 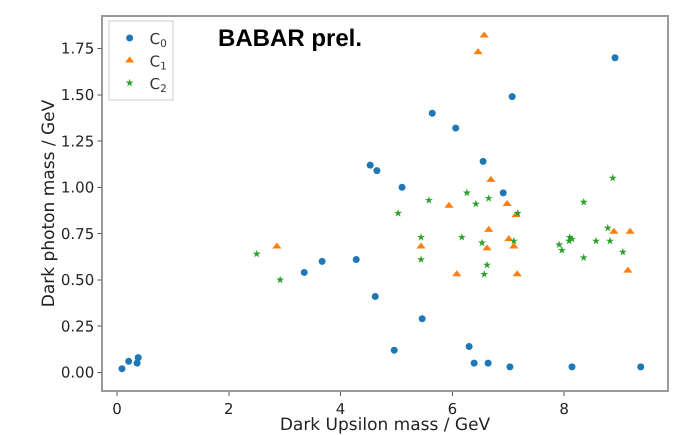 What do you see at coordinates (564, 409) in the screenshot?
I see `x-tick-label: 8` at bounding box center [564, 409].